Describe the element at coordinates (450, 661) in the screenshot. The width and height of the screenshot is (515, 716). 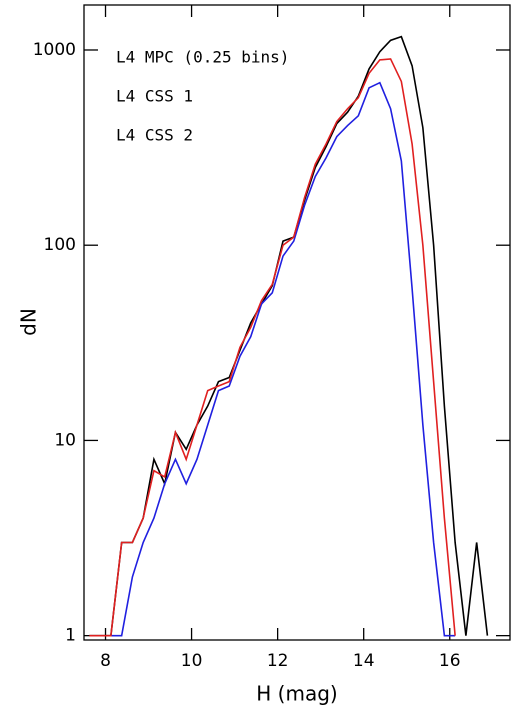
I see `x-tick-label: 16` at that location.